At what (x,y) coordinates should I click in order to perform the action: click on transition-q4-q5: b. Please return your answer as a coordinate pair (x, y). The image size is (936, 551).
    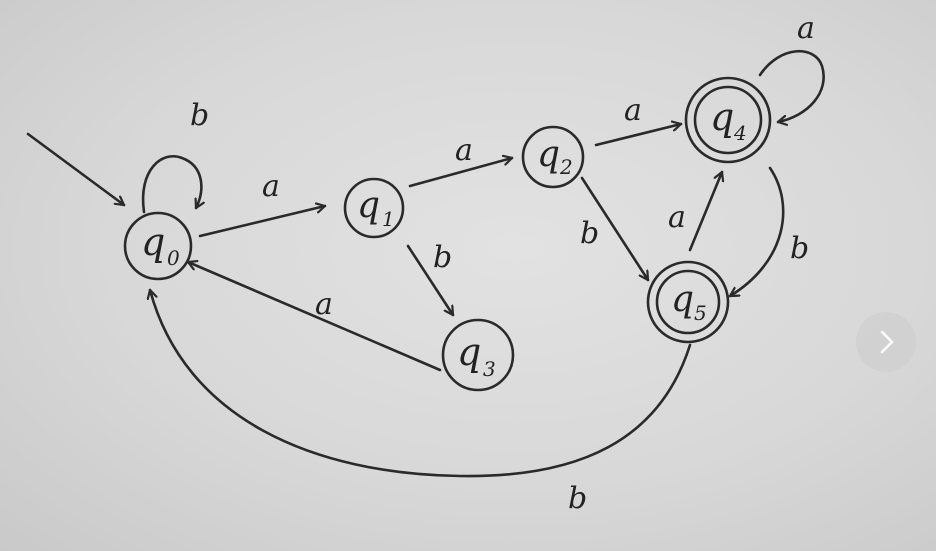
    Looking at the image, I should click on (768, 232).